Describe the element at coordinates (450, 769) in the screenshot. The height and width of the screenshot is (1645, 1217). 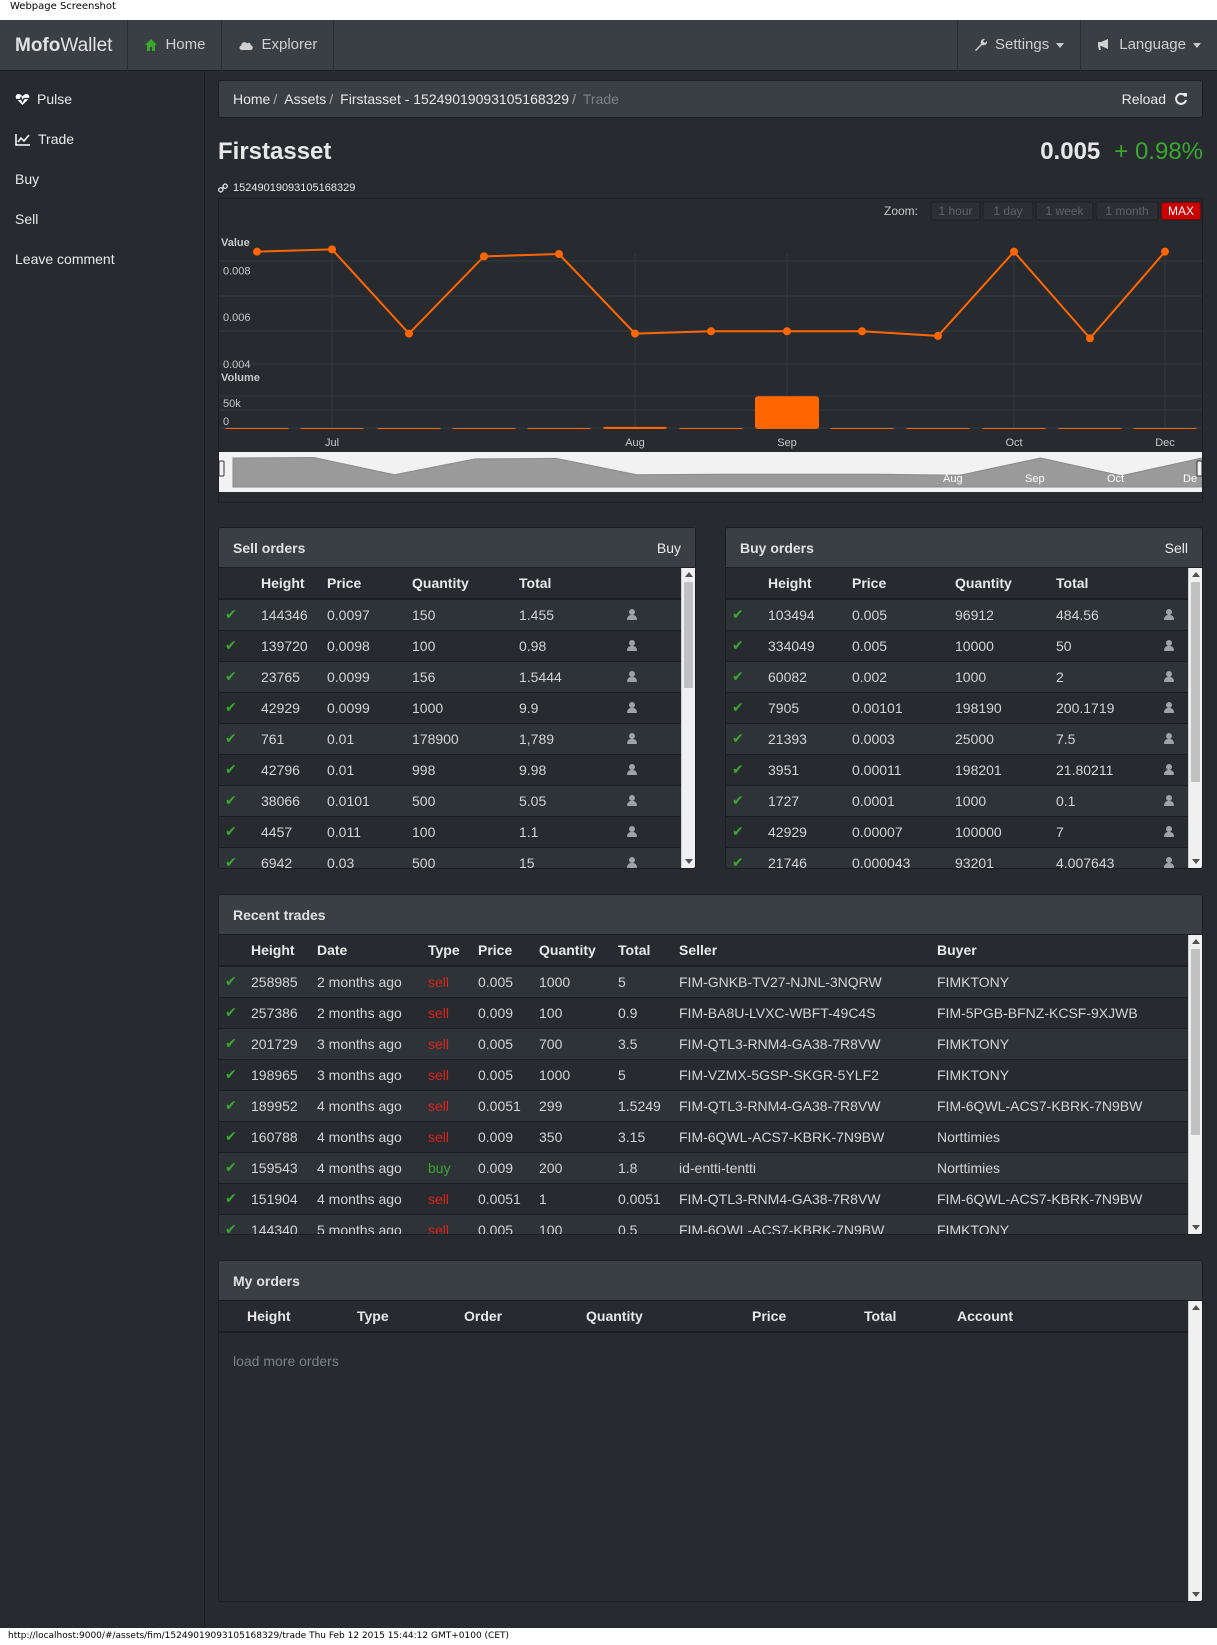
I see `table-row: ✔ 42796 0.01 998 9.98` at that location.